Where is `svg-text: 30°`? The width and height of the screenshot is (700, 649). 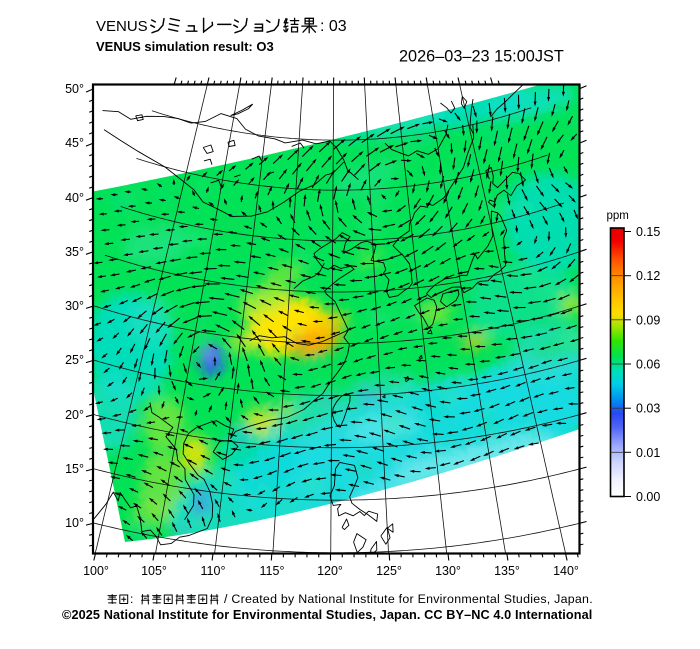
svg-text: 30° is located at coordinates (74, 306).